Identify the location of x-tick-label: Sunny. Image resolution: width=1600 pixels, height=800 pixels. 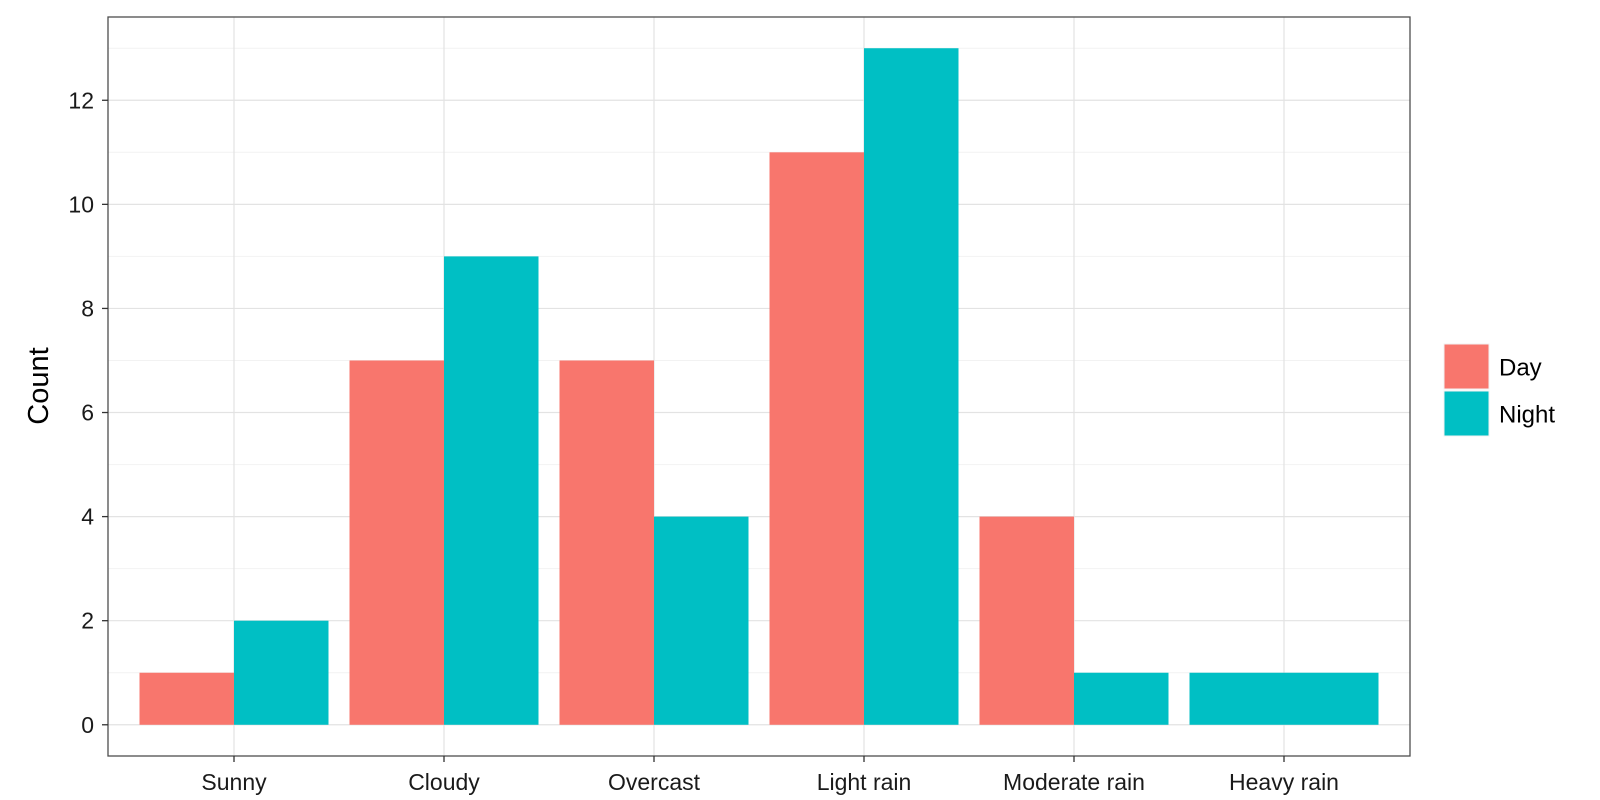
(234, 782).